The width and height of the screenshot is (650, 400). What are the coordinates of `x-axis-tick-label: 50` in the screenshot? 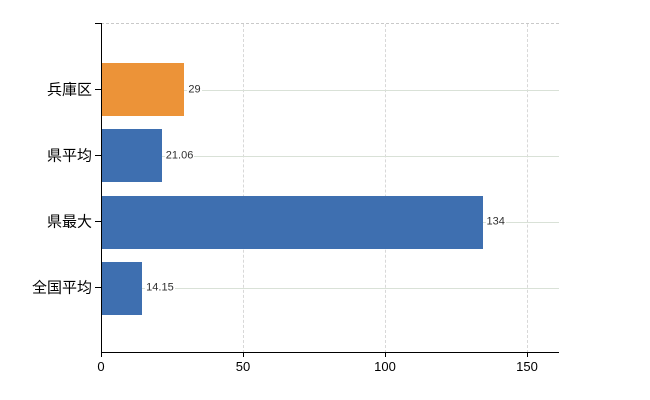 It's located at (243, 366).